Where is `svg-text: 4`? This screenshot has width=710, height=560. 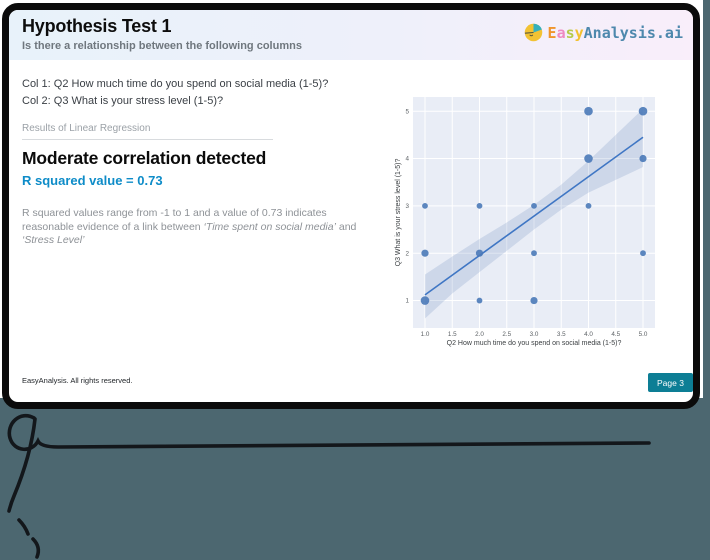
svg-text: 4 is located at coordinates (407, 159).